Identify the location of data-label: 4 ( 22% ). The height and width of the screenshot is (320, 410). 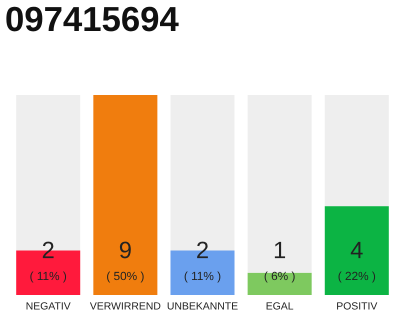
(357, 262).